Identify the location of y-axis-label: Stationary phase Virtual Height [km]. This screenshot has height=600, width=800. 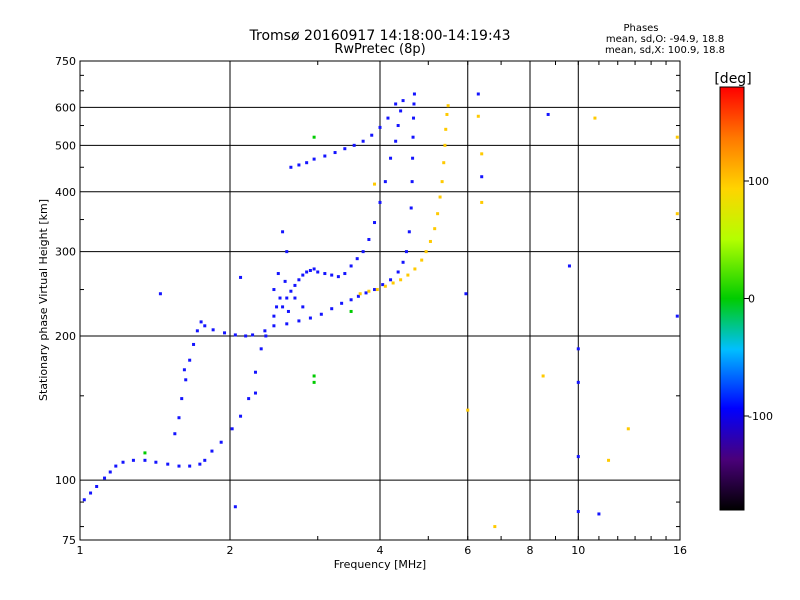
(43, 300).